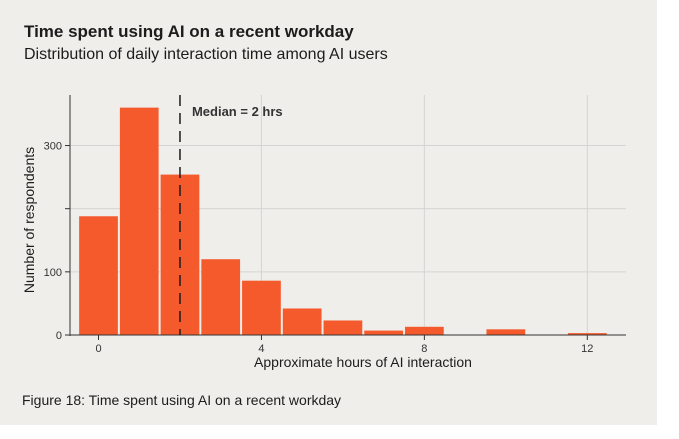 This screenshot has width=679, height=439. What do you see at coordinates (98, 349) in the screenshot?
I see `x-tick-label: 0` at bounding box center [98, 349].